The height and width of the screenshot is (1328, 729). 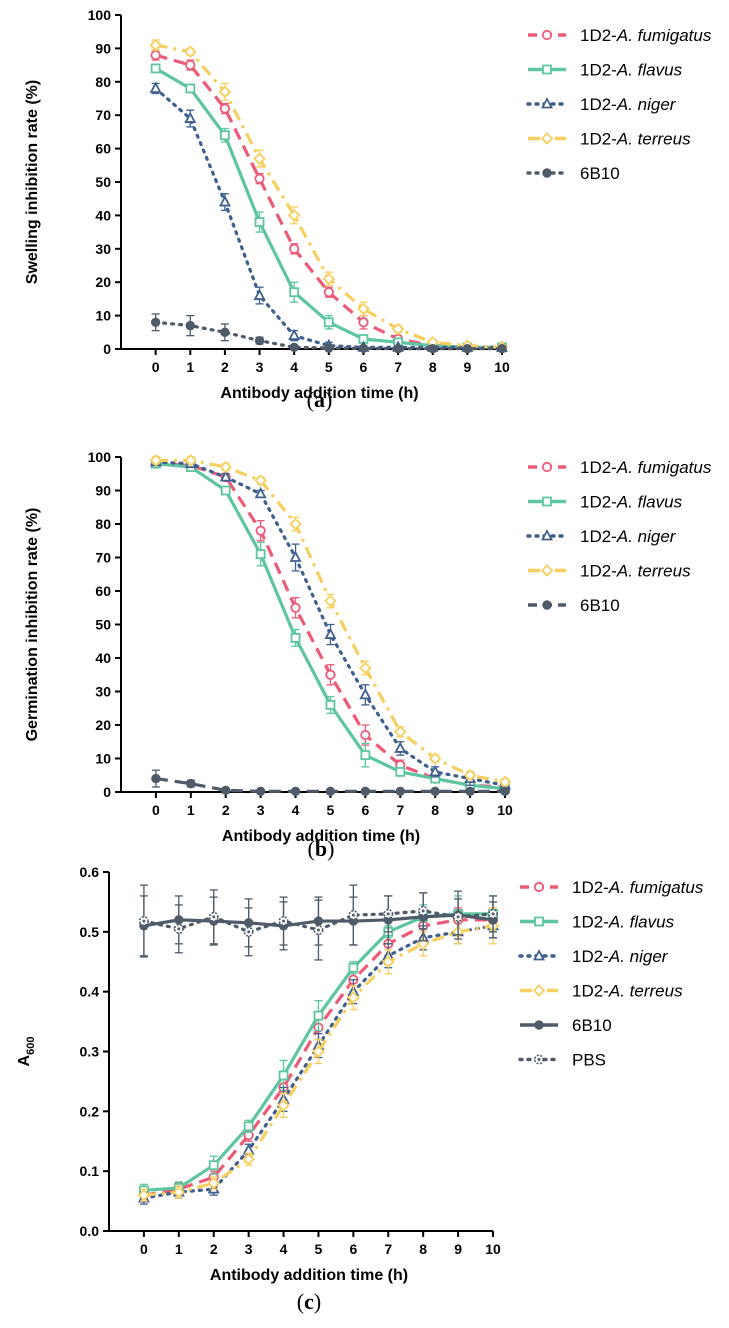 What do you see at coordinates (330, 848) in the screenshot?
I see `panel-label-paren-close: )` at bounding box center [330, 848].